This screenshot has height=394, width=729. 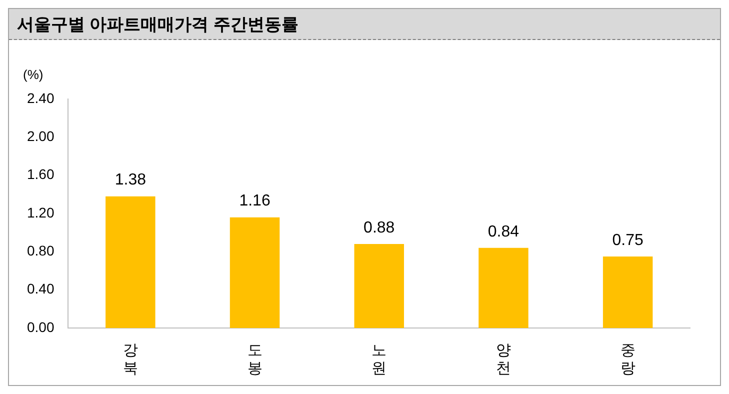 What do you see at coordinates (254, 360) in the screenshot?
I see `x-tick-label: 도봉` at bounding box center [254, 360].